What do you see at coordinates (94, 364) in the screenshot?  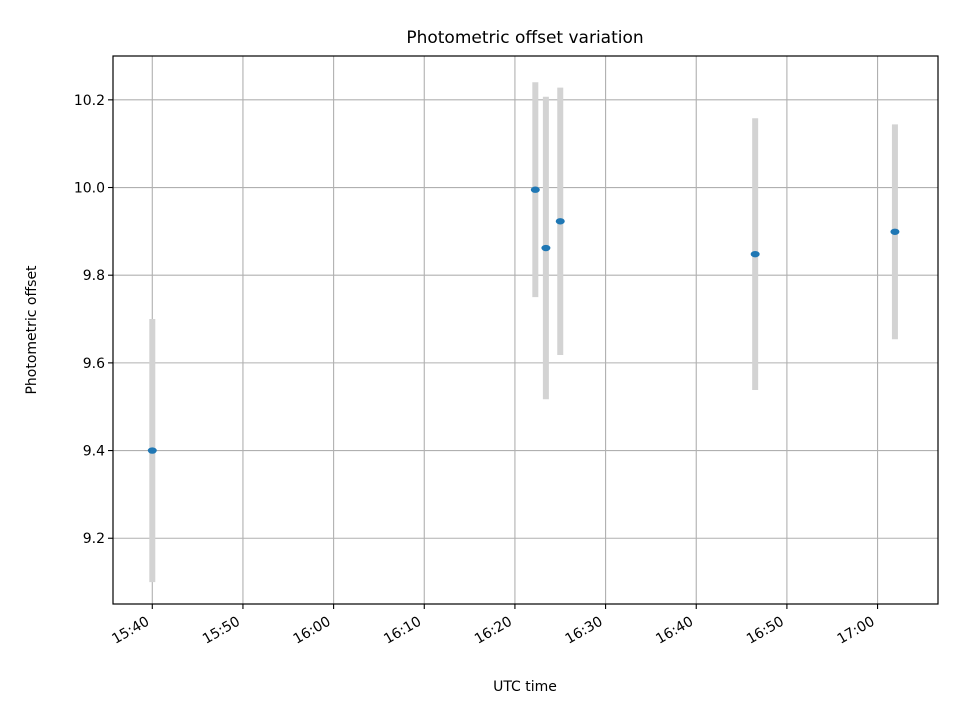 I see `y-tick-label: 9.6` at bounding box center [94, 364].